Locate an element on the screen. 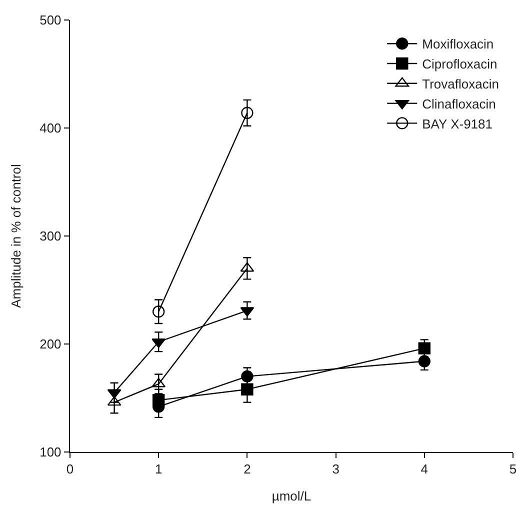 This screenshot has width=528, height=512. y-tick-label: 100 is located at coordinates (51, 452).